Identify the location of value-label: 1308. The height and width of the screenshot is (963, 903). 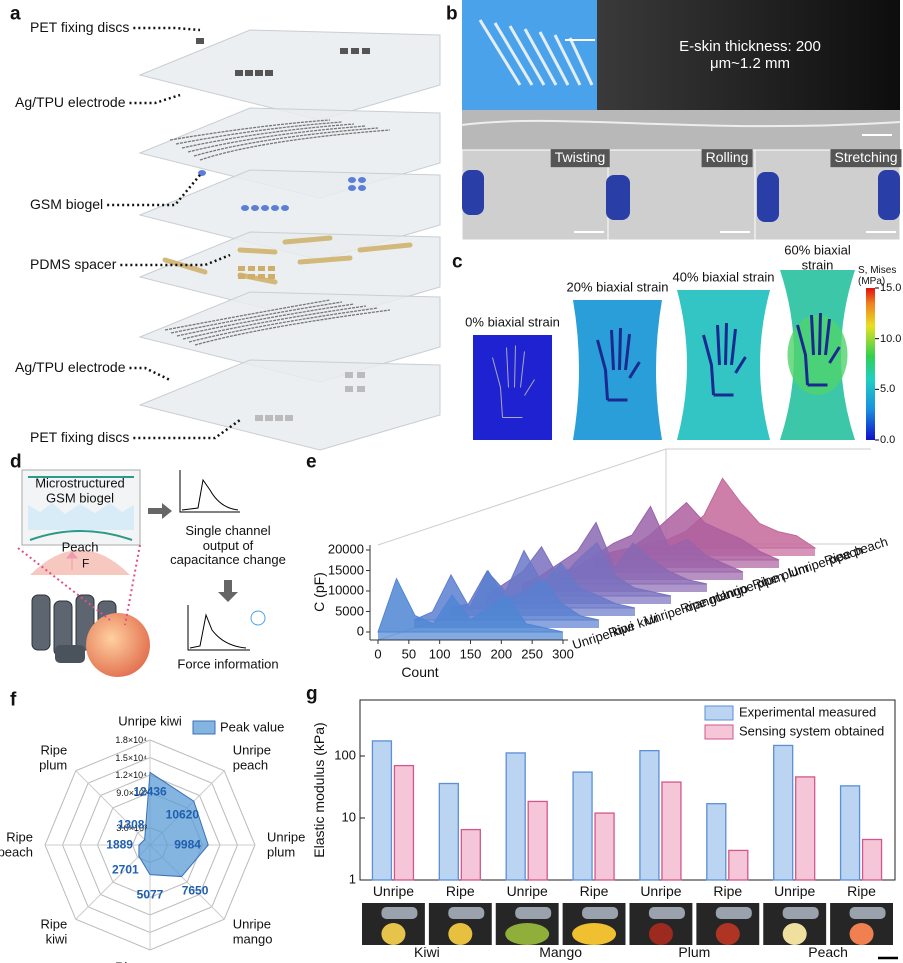
(131, 824).